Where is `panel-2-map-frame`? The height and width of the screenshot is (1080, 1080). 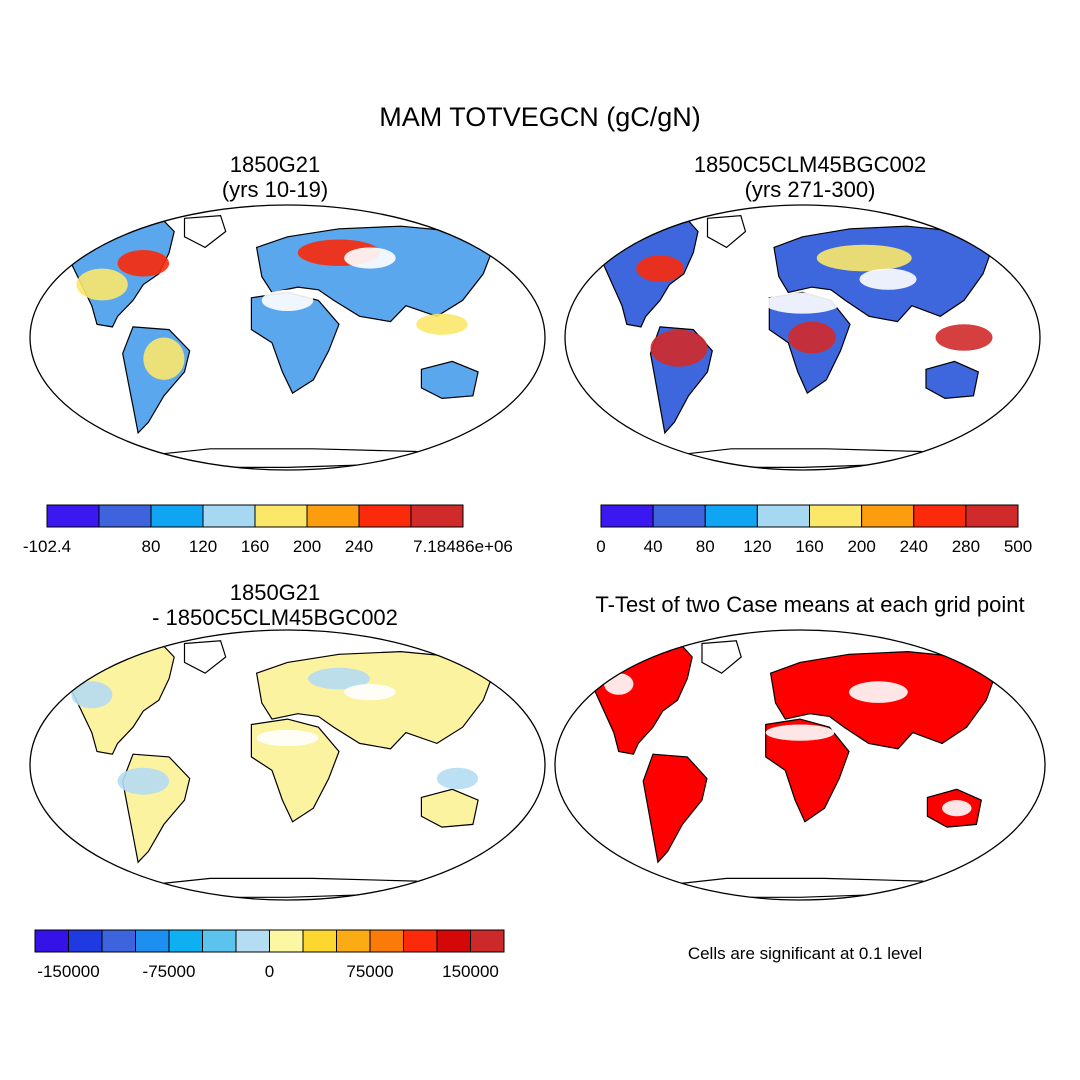
panel-2-map-frame is located at coordinates (802, 337).